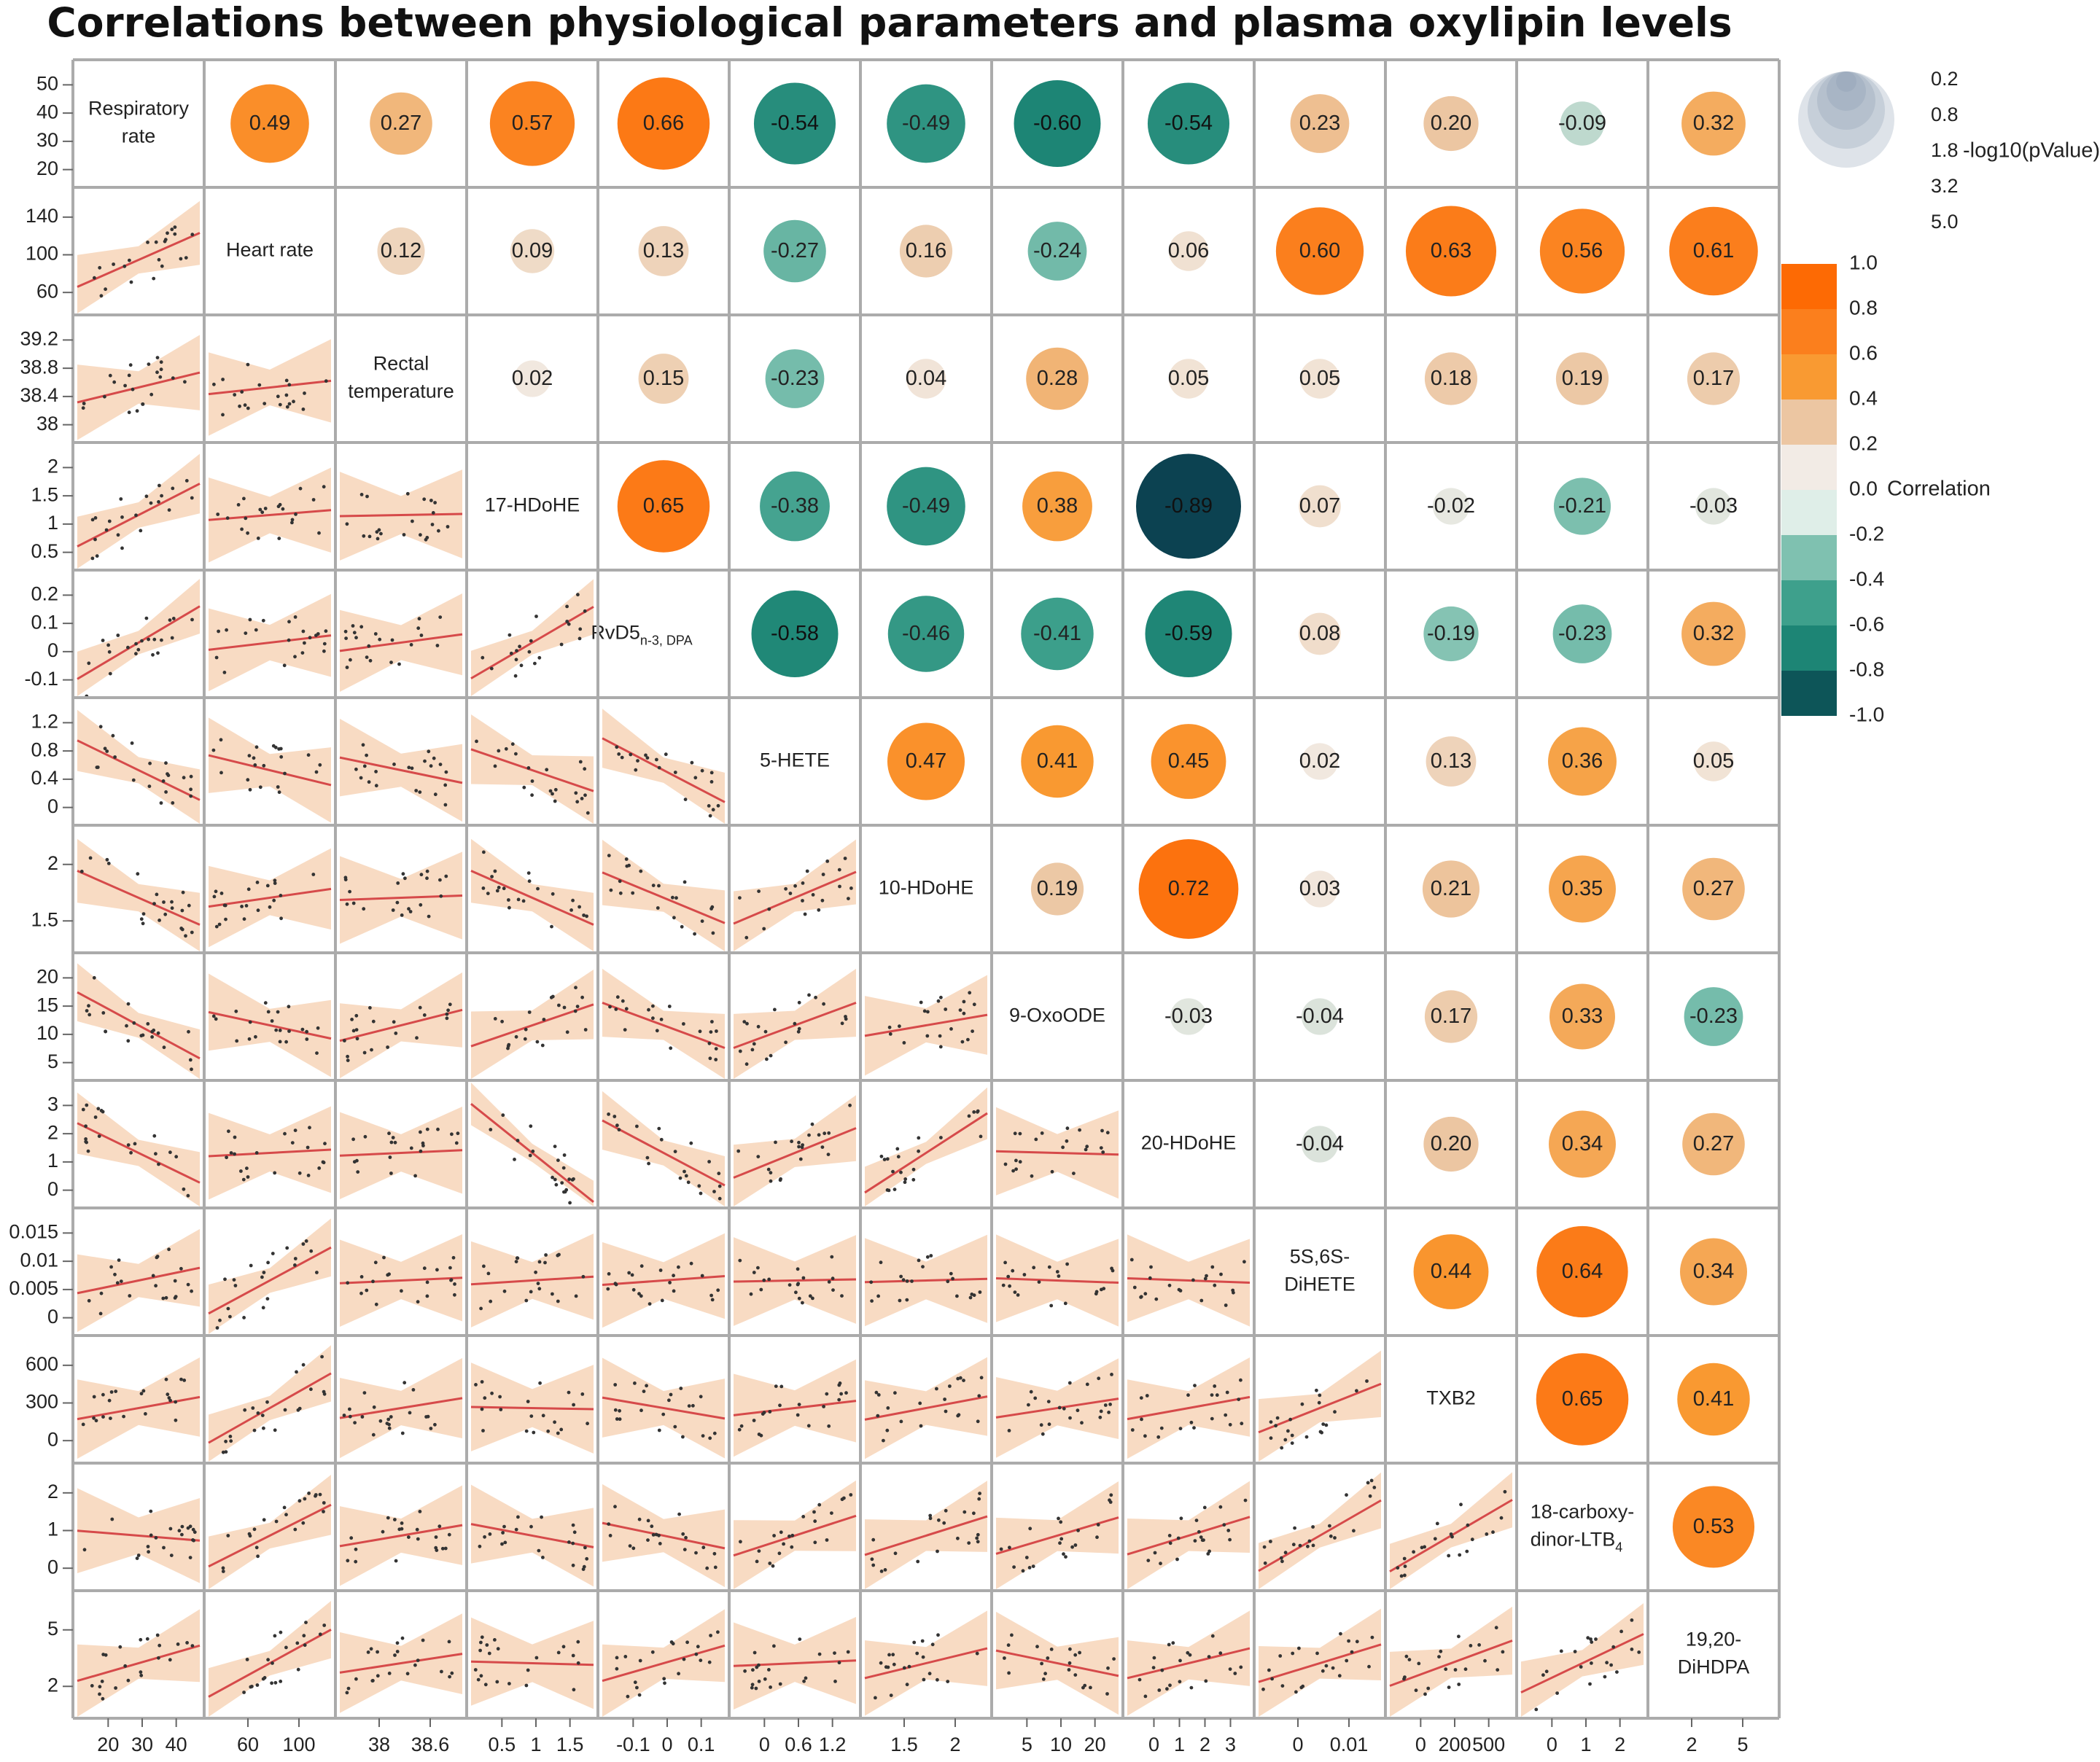  What do you see at coordinates (1713, 1399) in the screenshot?
I see `correlation-label: 0.41` at bounding box center [1713, 1399].